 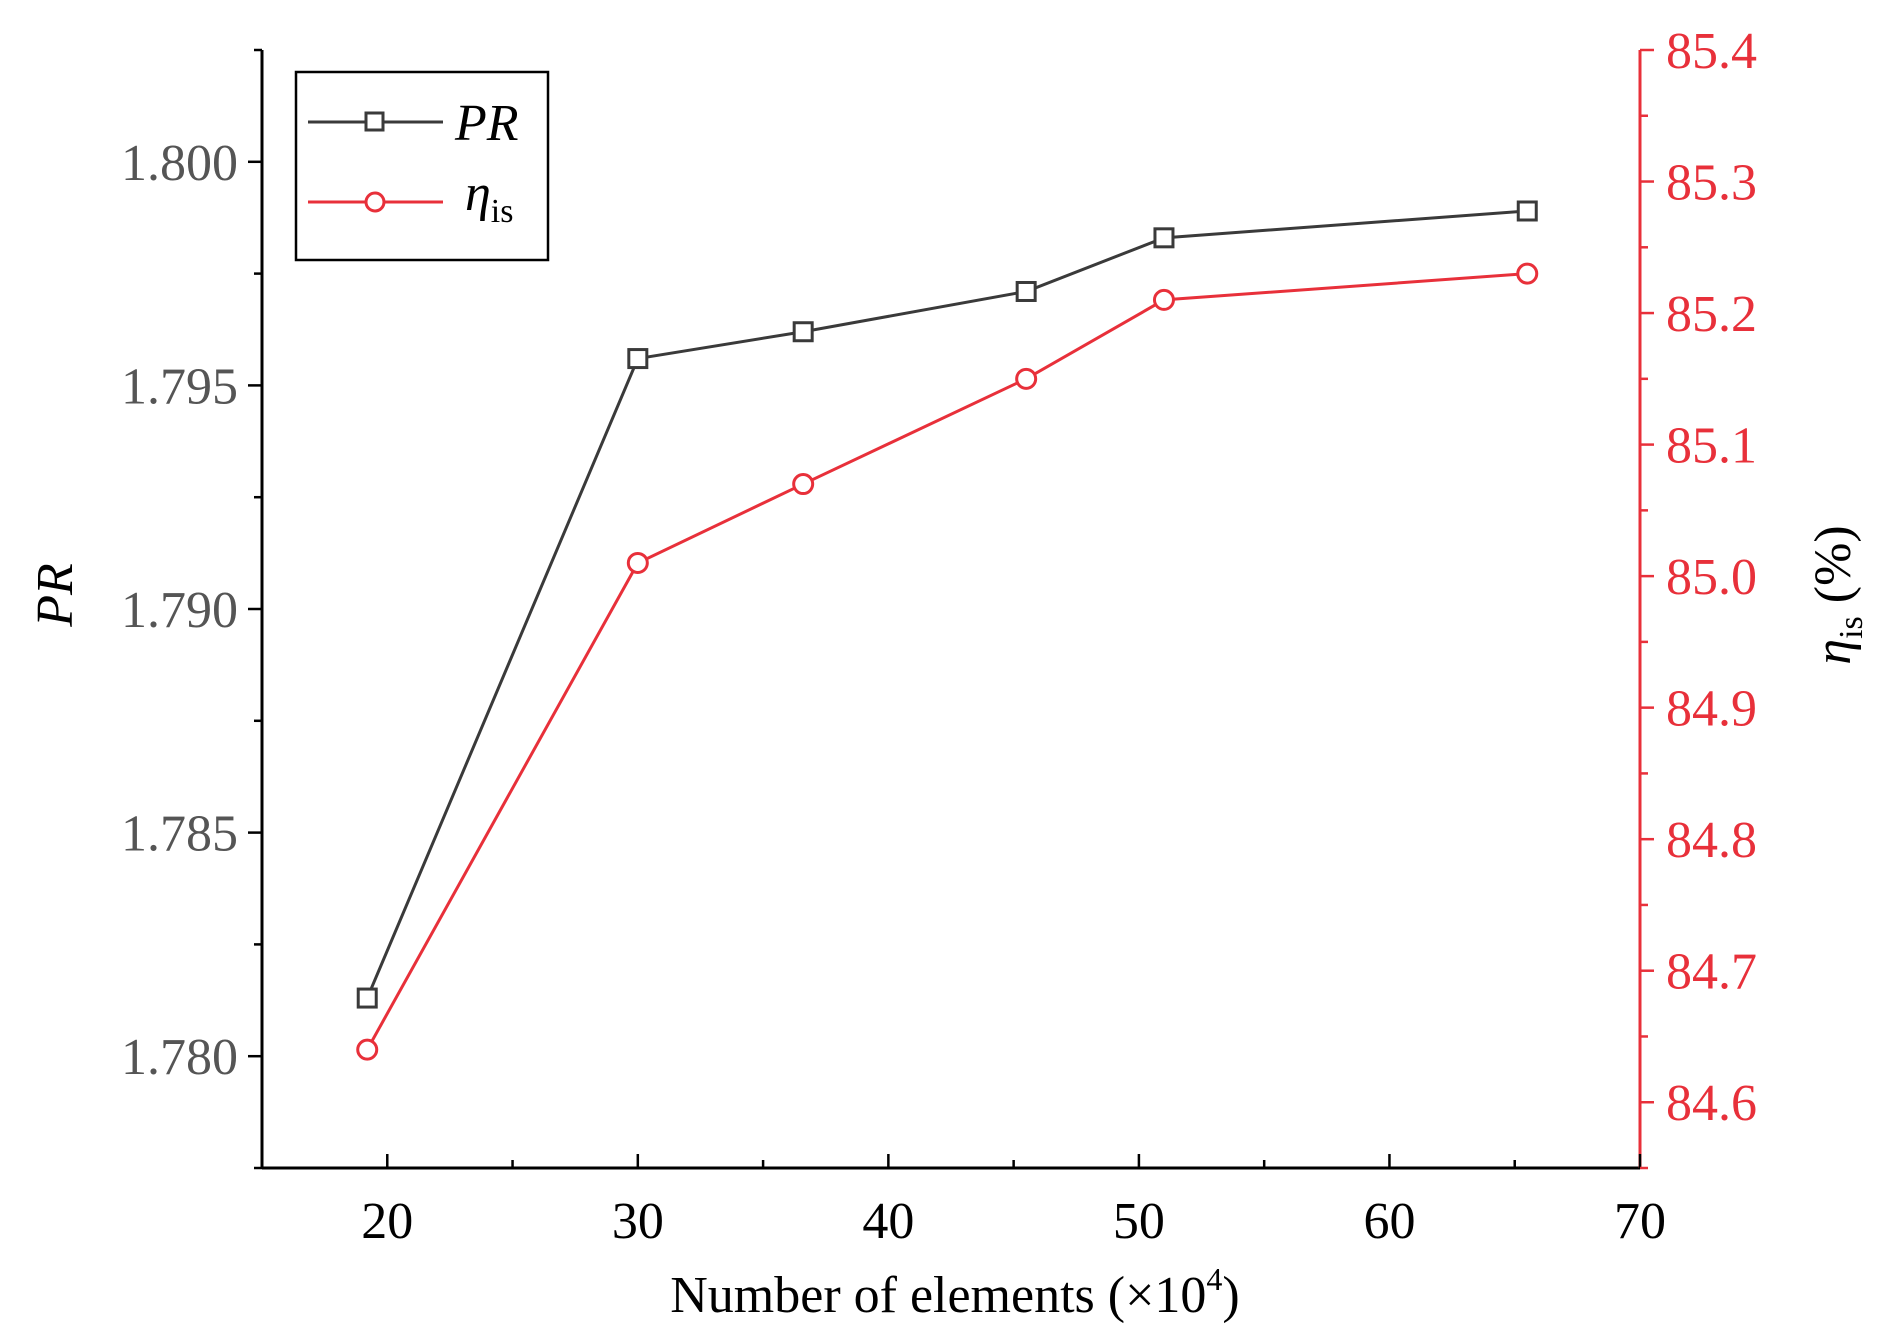 What do you see at coordinates (375, 202) in the screenshot?
I see `legend-marker-eta` at bounding box center [375, 202].